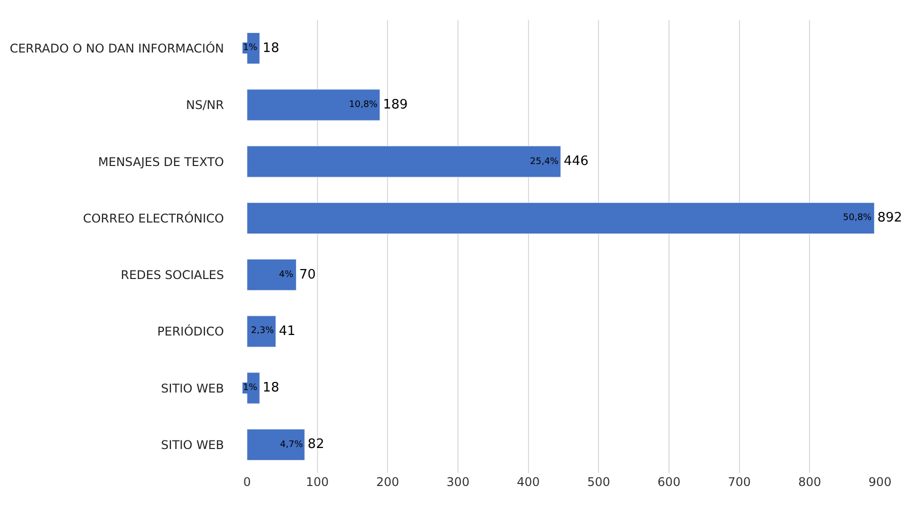  Describe the element at coordinates (598, 482) in the screenshot. I see `x-tick-label: 500` at that location.